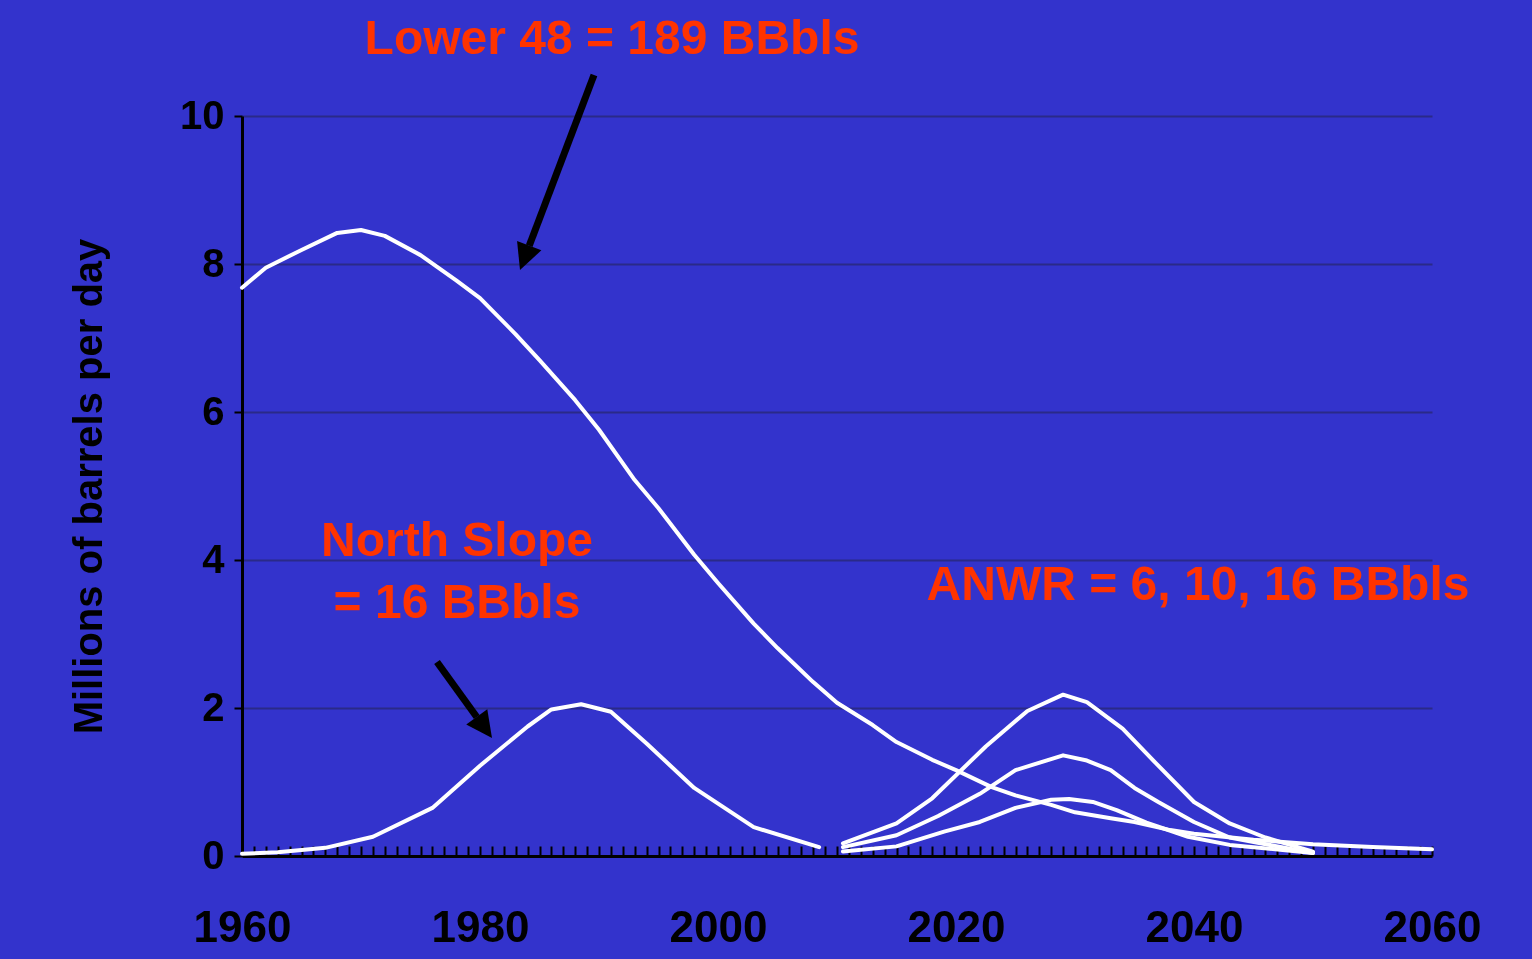  What do you see at coordinates (1194, 926) in the screenshot?
I see `x-tick-label: 2040` at bounding box center [1194, 926].